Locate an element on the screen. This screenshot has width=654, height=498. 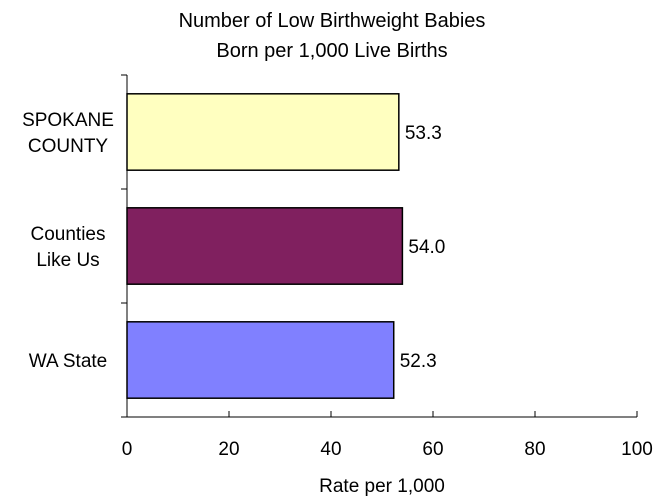
category-label: COUNTY is located at coordinates (68, 146).